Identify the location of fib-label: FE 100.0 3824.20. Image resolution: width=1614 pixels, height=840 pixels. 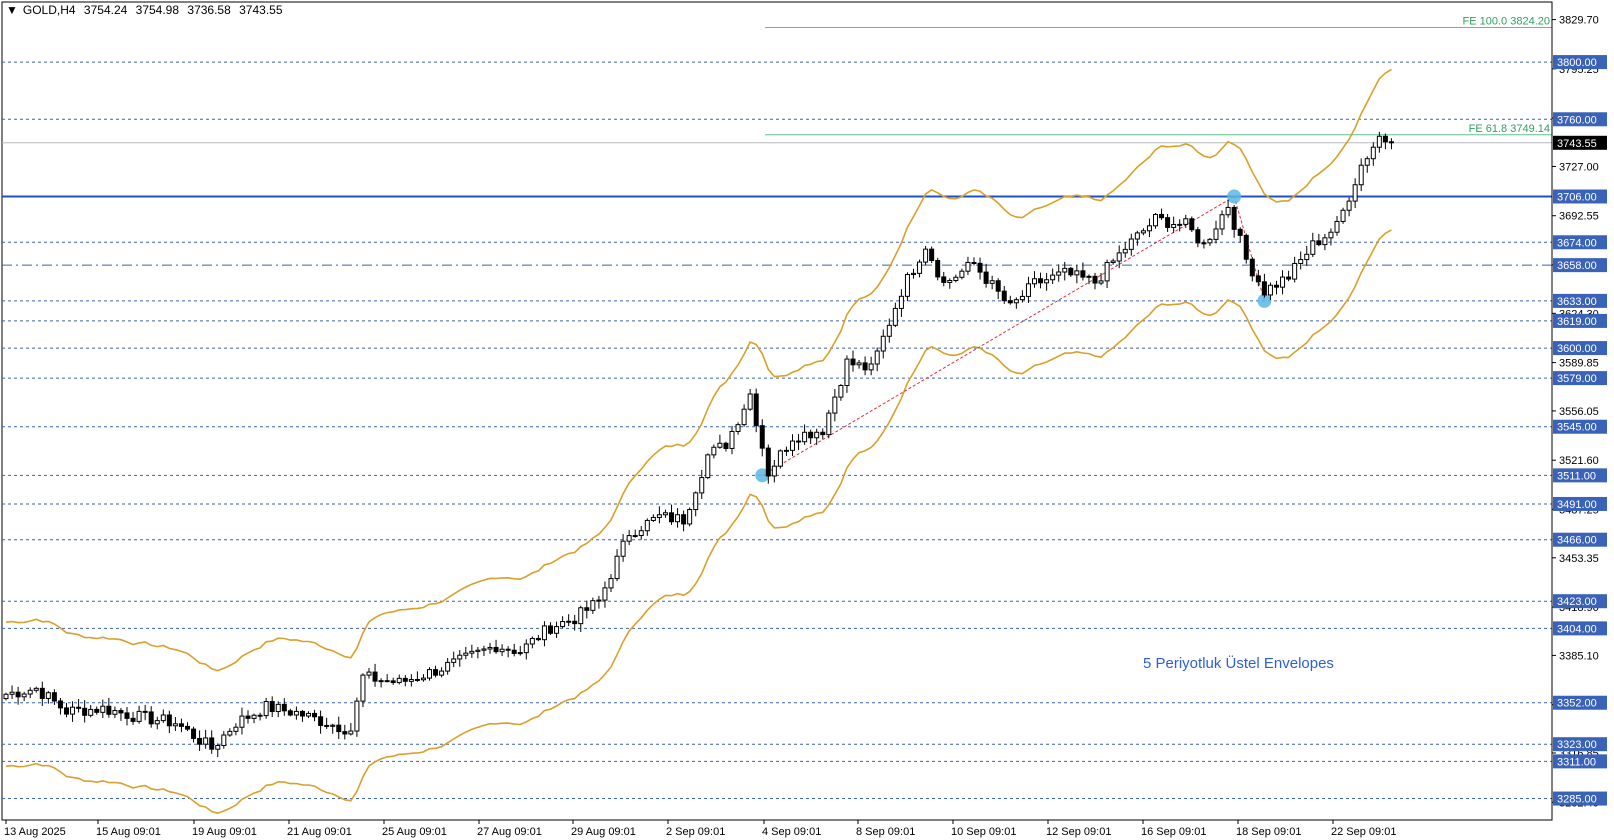
(1506, 21).